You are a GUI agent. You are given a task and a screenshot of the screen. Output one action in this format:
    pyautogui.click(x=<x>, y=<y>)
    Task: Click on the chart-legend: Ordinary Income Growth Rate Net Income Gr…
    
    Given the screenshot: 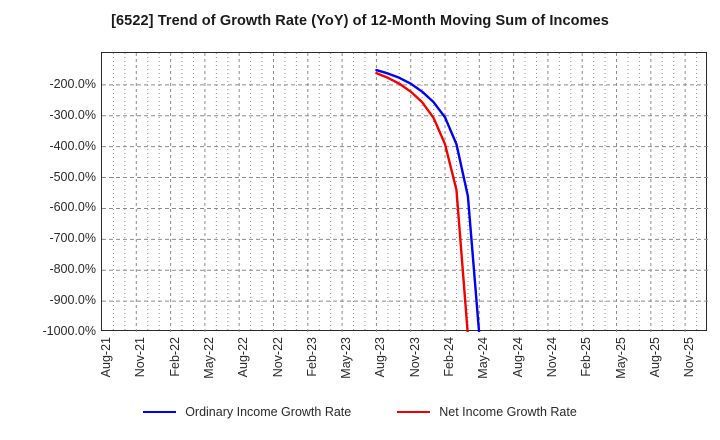 What is the action you would take?
    pyautogui.click(x=360, y=412)
    